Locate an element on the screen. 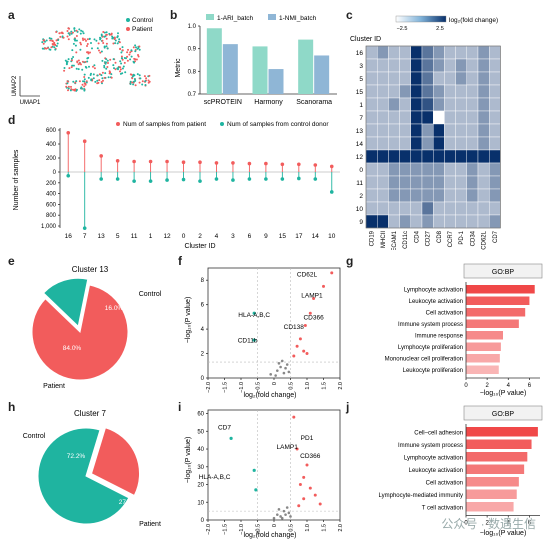 The height and width of the screenshot is (540, 550). c-cell-10-MHCII is located at coordinates (383, 208).